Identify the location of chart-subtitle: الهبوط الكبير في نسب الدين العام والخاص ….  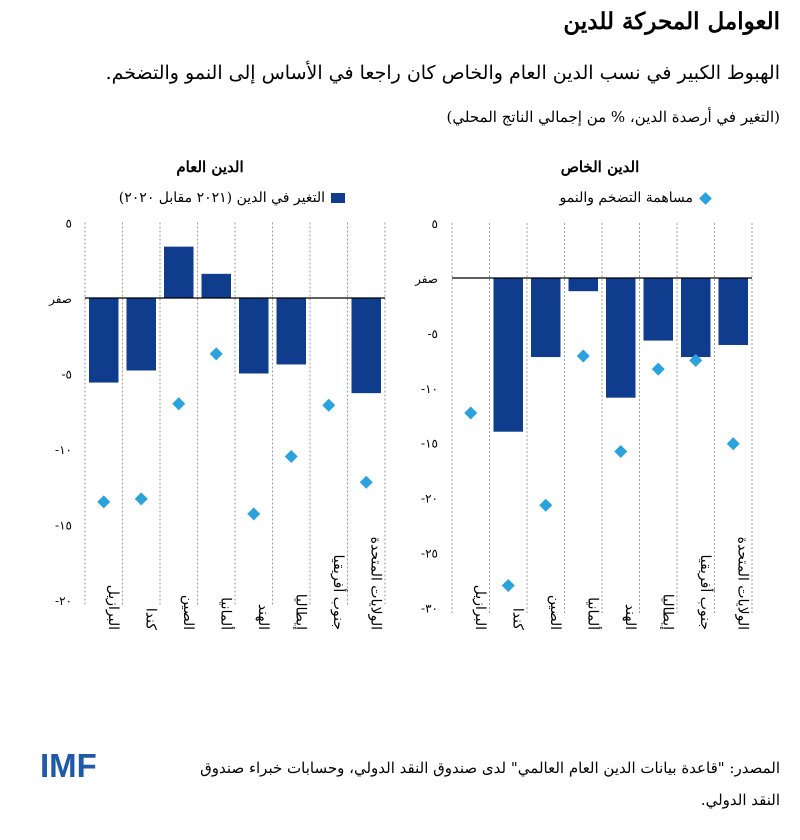
(442, 73).